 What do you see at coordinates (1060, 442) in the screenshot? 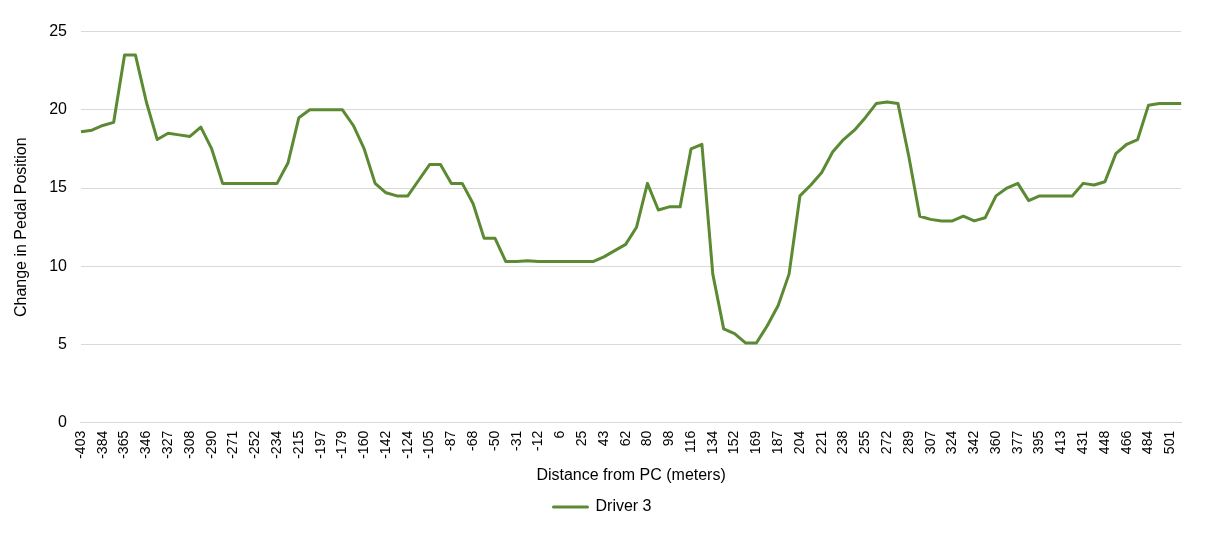
I see `x-tick-label: 413` at bounding box center [1060, 442].